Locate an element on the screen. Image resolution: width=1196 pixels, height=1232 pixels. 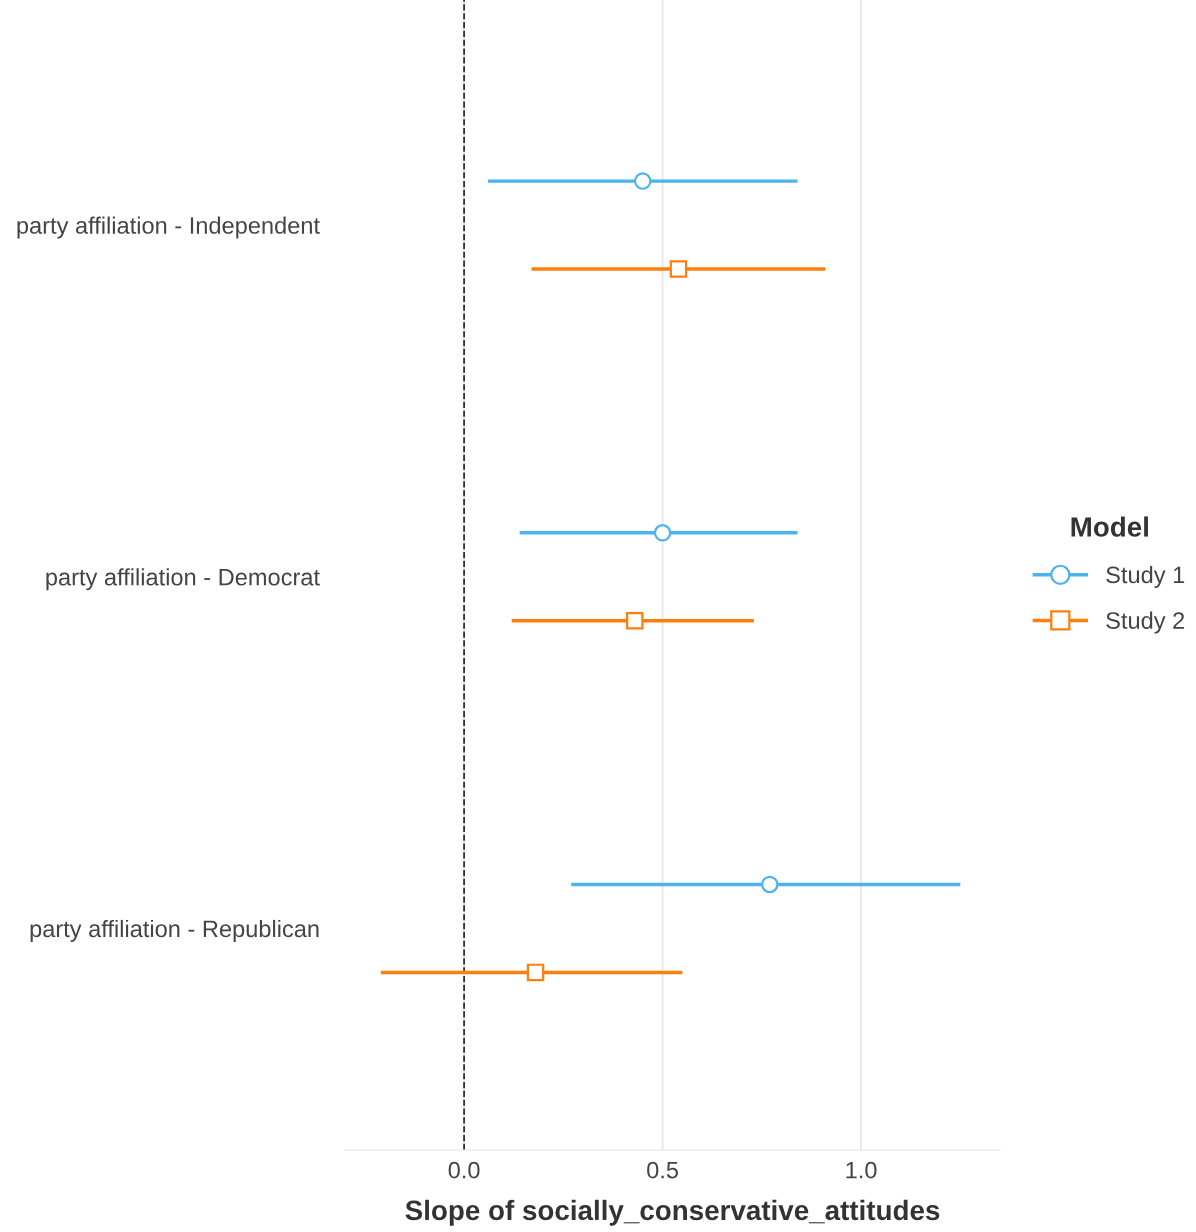
y-tick-label: party affiliation - Democrat is located at coordinates (183, 579).